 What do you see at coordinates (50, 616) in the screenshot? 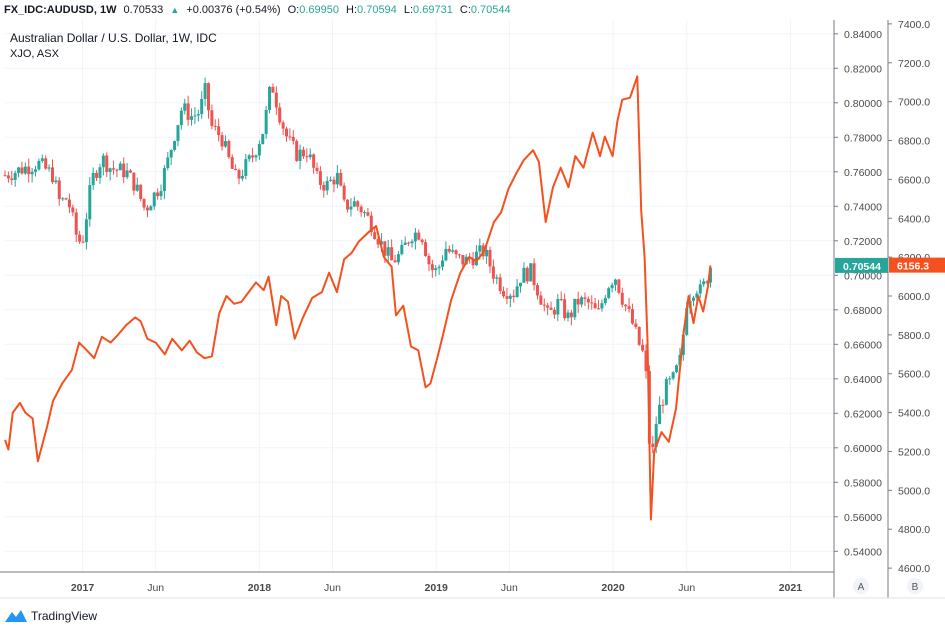
I see `brand-footer: TradingView` at bounding box center [50, 616].